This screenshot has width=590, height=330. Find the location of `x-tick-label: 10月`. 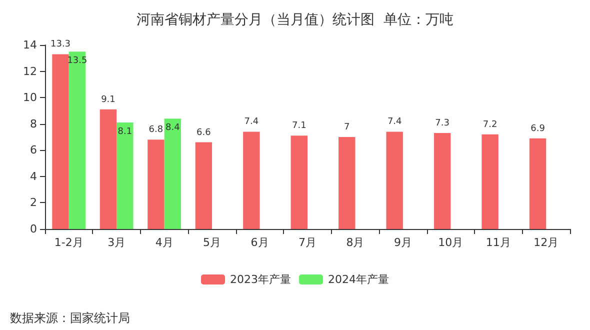

x-tick-label: 10月 is located at coordinates (451, 242).